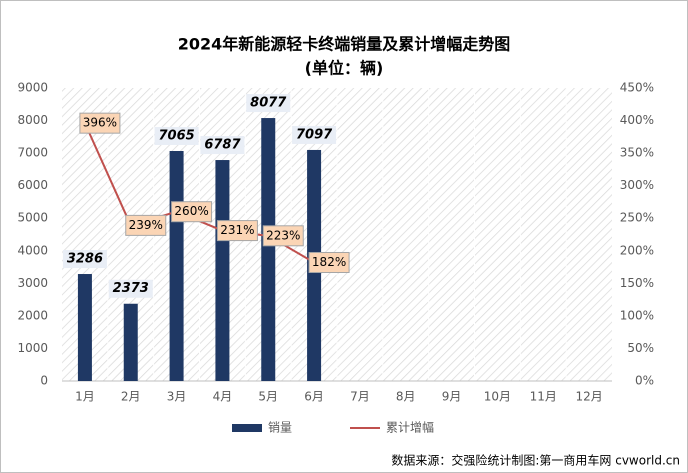 The image size is (688, 473). I want to click on y-tick-label: 0, so click(44, 381).